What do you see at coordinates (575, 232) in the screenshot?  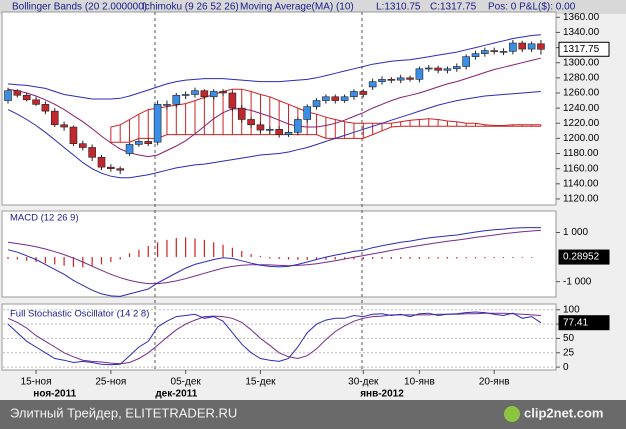 I see `y-tick-label: 1 000` at bounding box center [575, 232].